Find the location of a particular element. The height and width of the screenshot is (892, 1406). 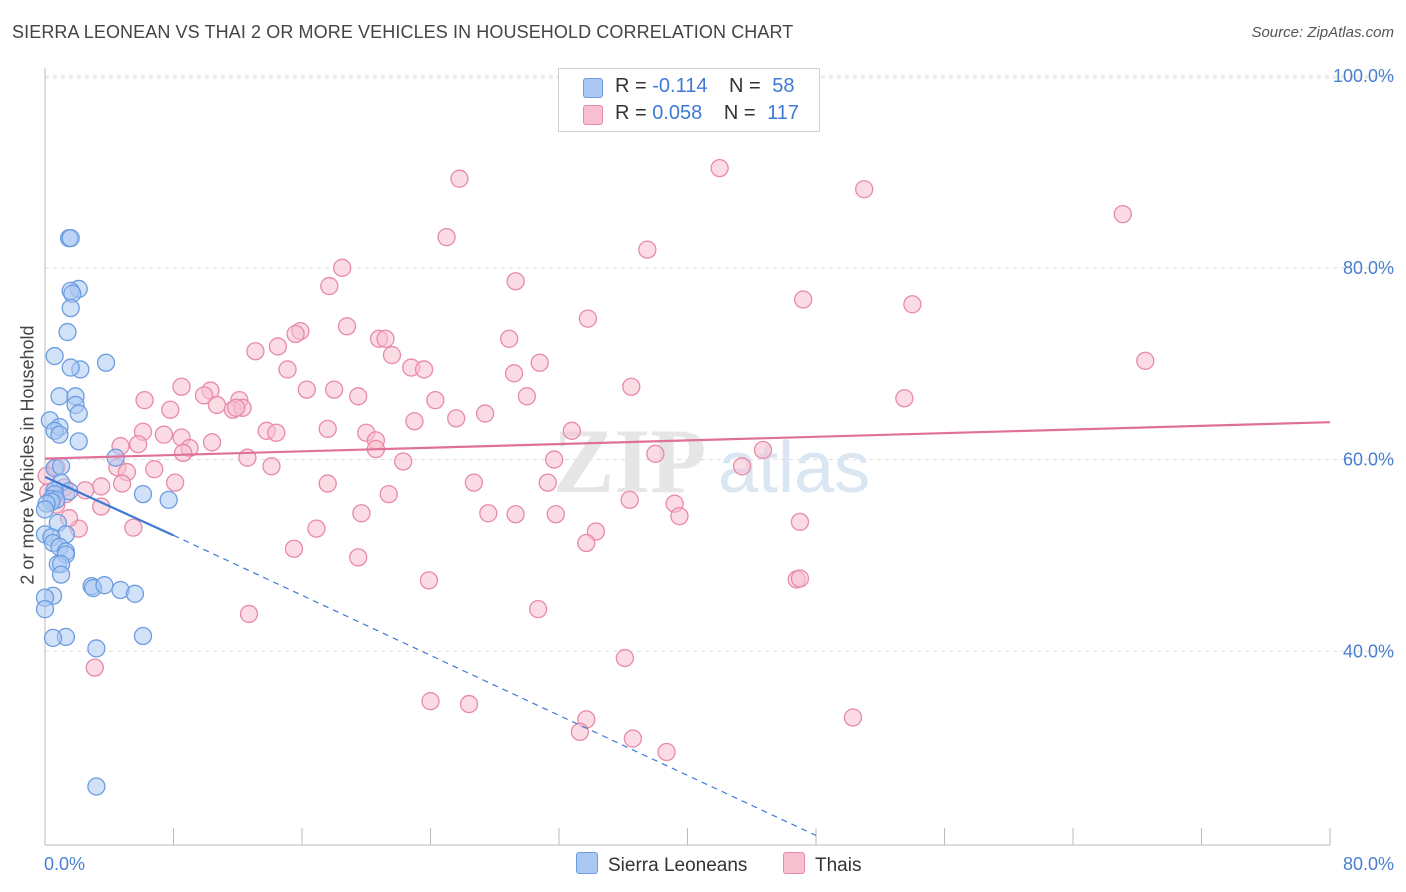

bottom-legend-sierra: Sierra Leoneans is located at coordinates (661, 864).